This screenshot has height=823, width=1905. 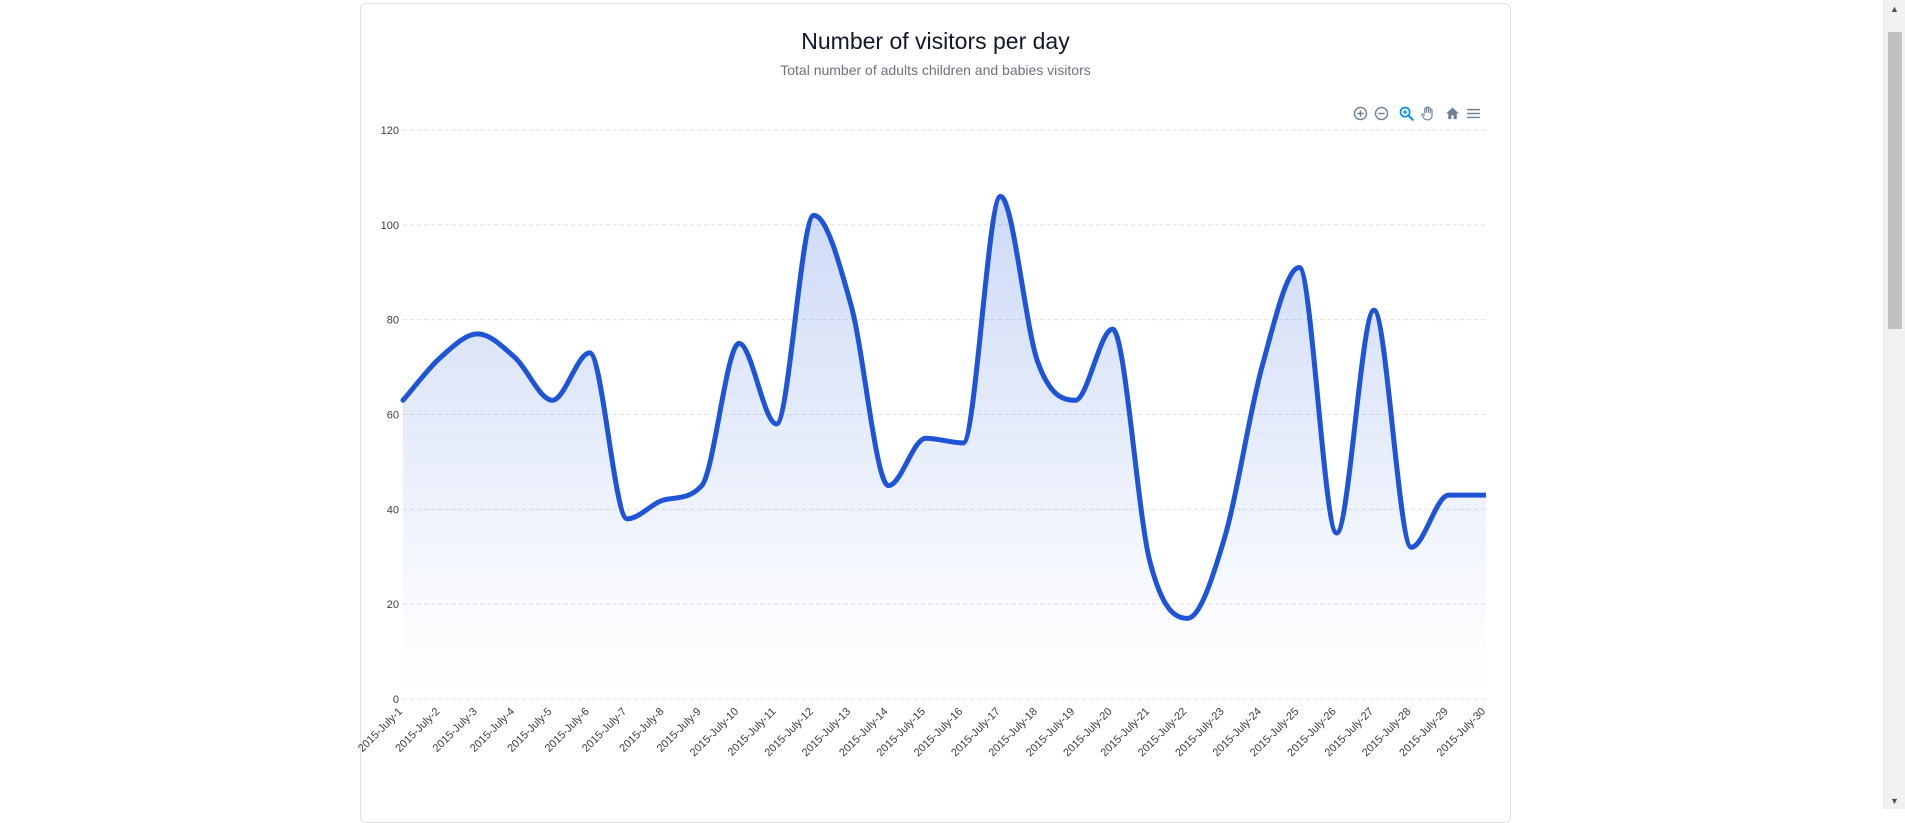 What do you see at coordinates (393, 605) in the screenshot?
I see `y-tick-label: 20` at bounding box center [393, 605].